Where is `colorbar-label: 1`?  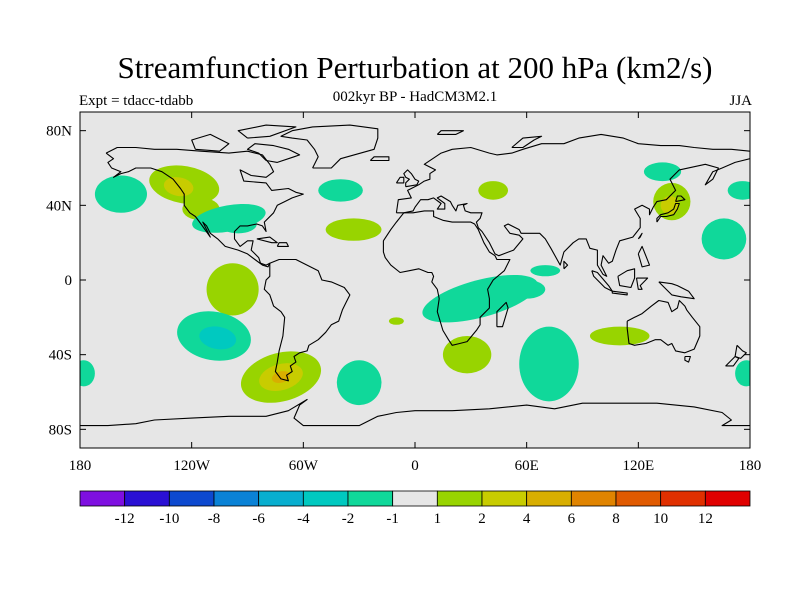 colorbar-label: 1 is located at coordinates (438, 519).